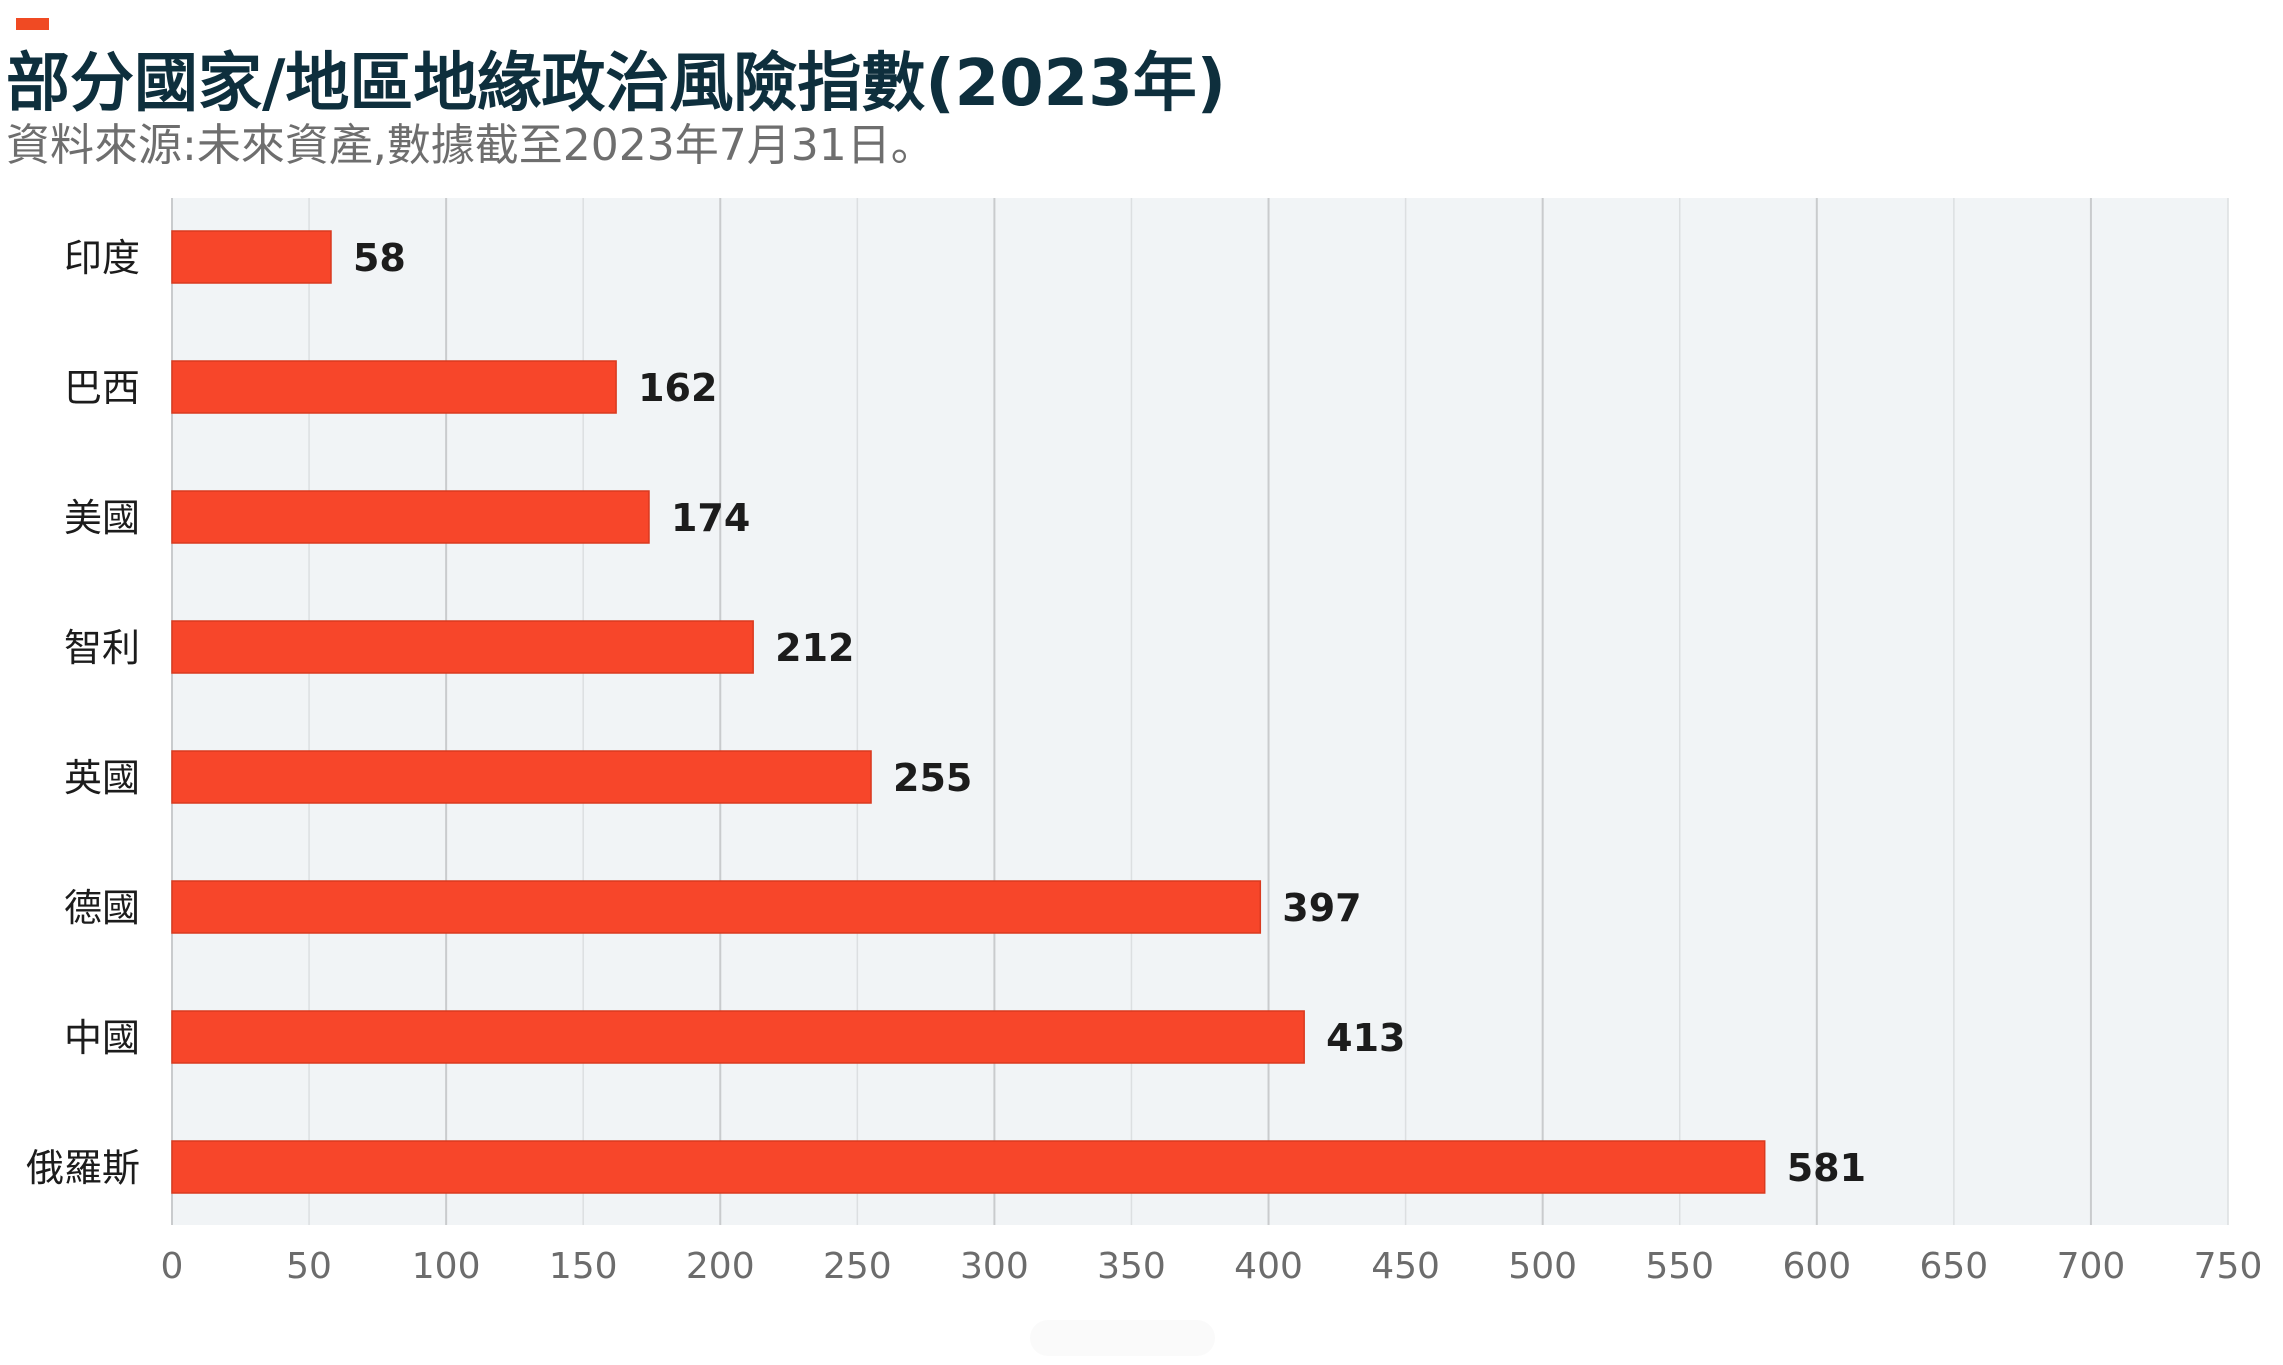 The height and width of the screenshot is (1365, 2283). What do you see at coordinates (1365, 1038) in the screenshot?
I see `data-label-6: 413` at bounding box center [1365, 1038].